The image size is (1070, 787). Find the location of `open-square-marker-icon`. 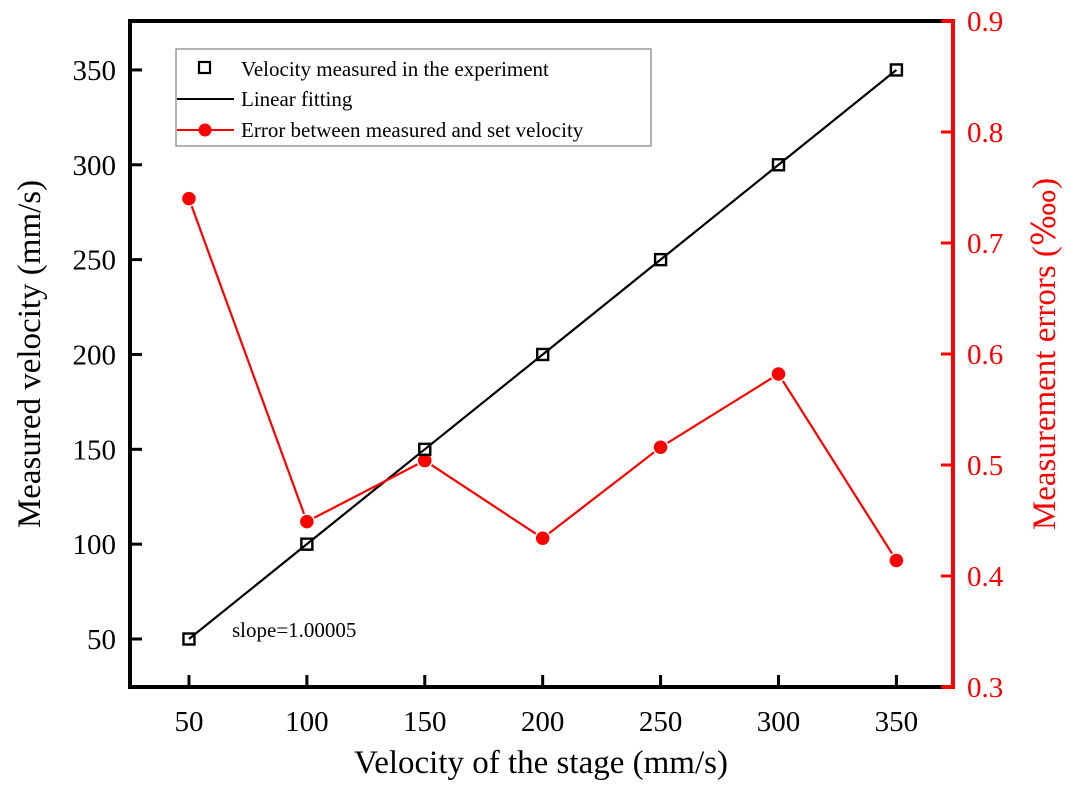

open-square-marker-icon is located at coordinates (204, 67).